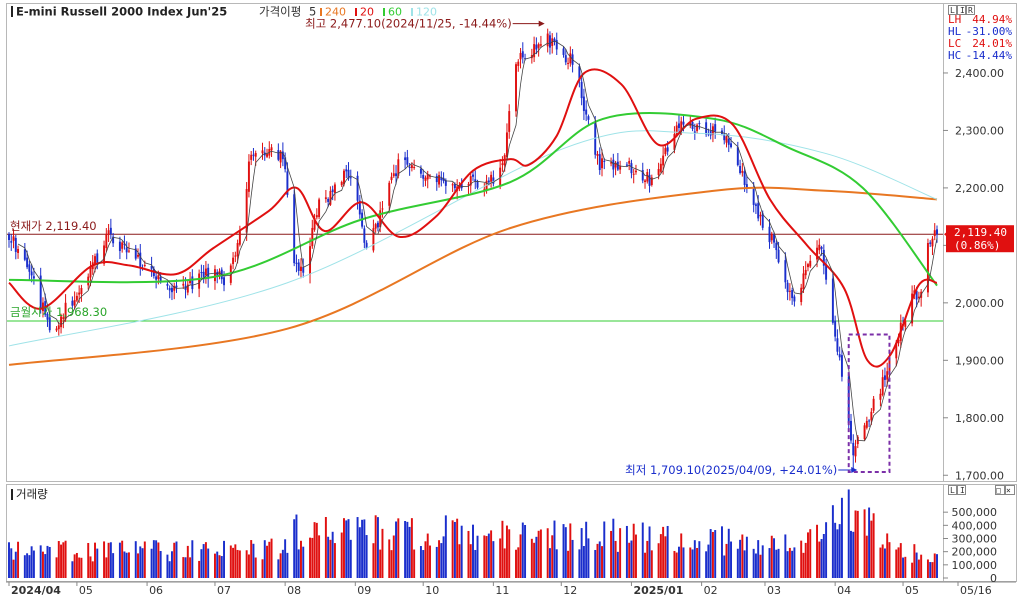 Image resolution: width=1021 pixels, height=597 pixels. Describe the element at coordinates (312, 12) in the screenshot. I see `indicator-period: 5` at that location.